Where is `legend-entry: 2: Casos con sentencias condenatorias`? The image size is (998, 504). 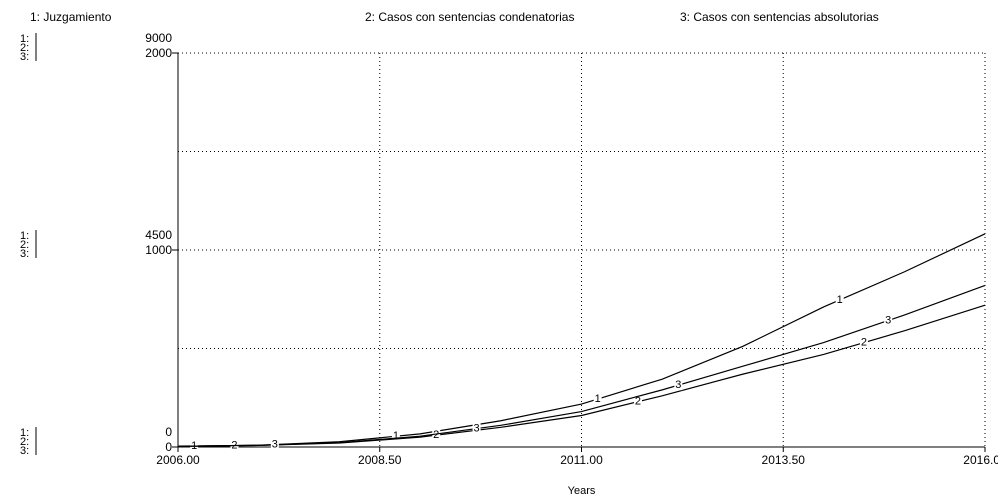 legend-entry: 2: Casos con sentencias condenatorias is located at coordinates (469, 17).